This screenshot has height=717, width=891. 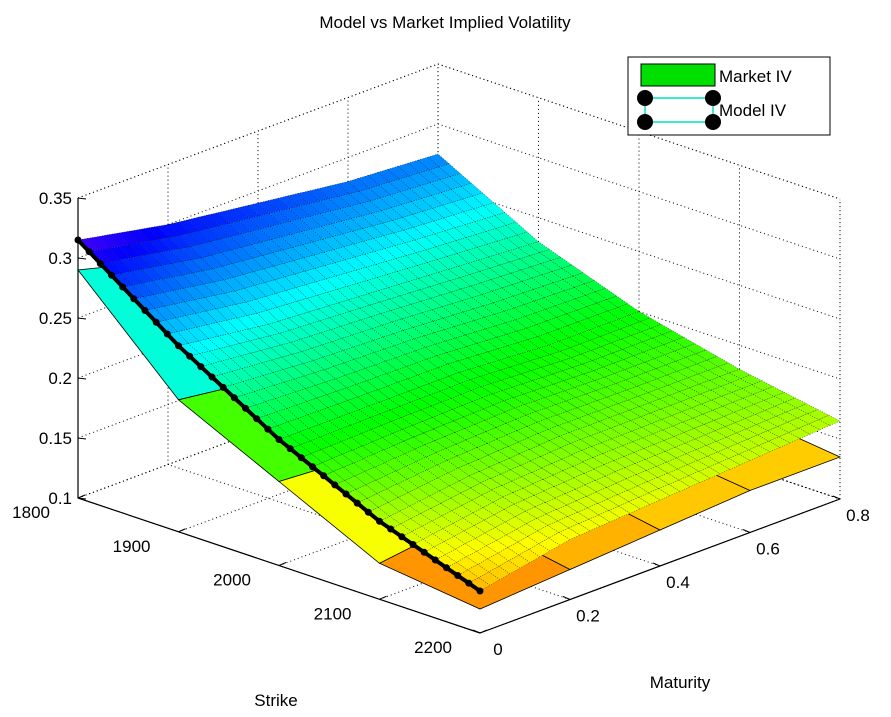 What do you see at coordinates (82, 318) in the screenshot?
I see `z-tick-mark` at bounding box center [82, 318].